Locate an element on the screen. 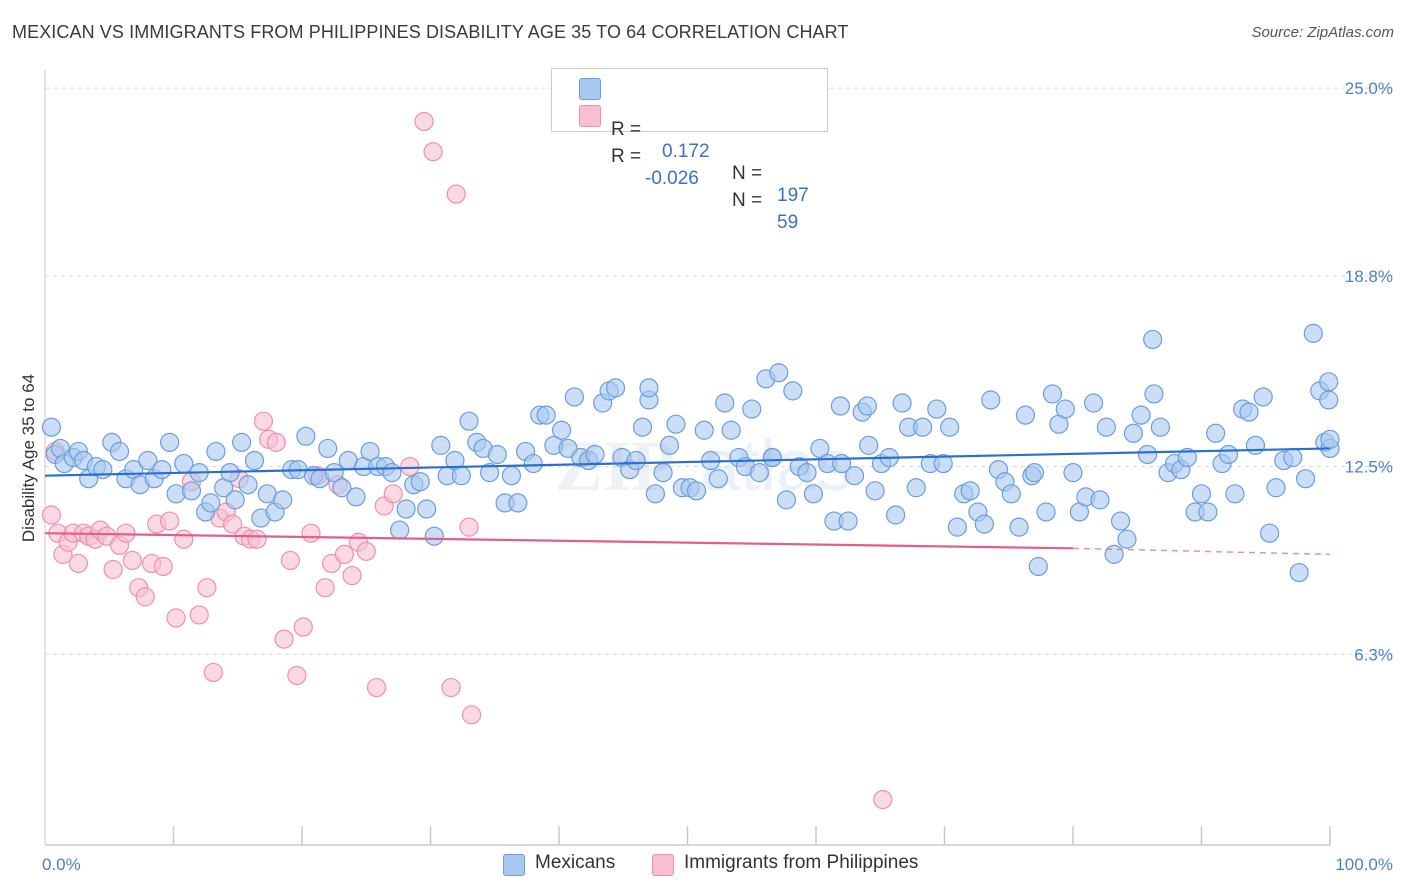 The height and width of the screenshot is (892, 1406). legend-n-value: 197 is located at coordinates (793, 195).